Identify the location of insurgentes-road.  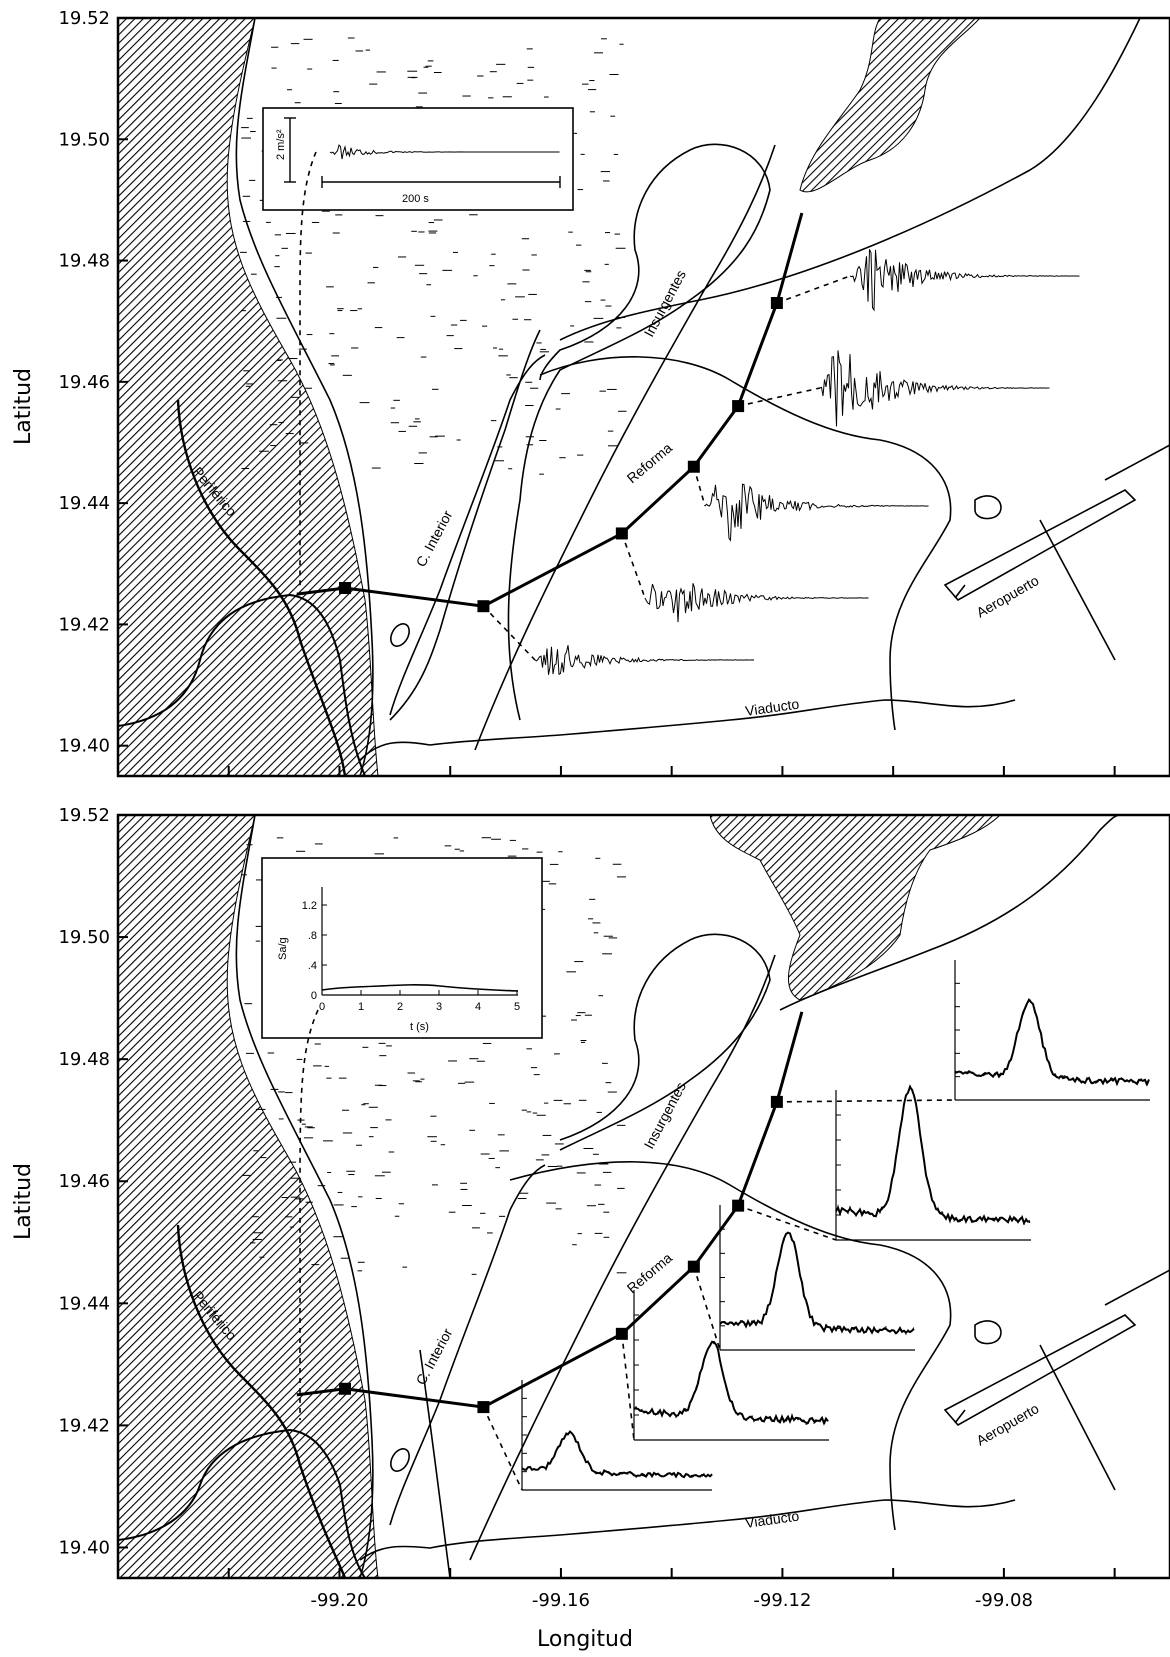
(625, 447).